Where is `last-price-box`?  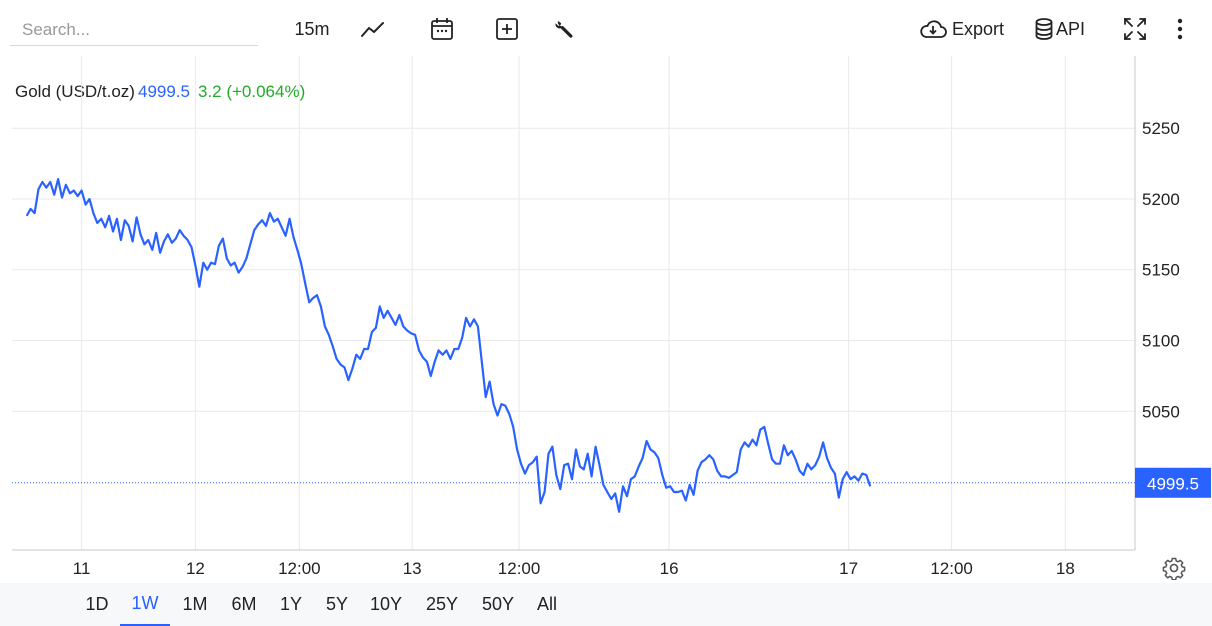 last-price-box is located at coordinates (1173, 482).